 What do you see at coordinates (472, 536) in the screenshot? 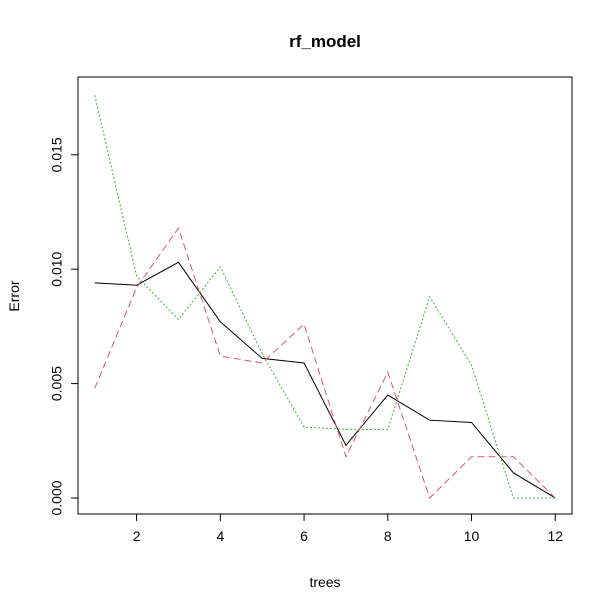
I see `x-tick-label: 10` at bounding box center [472, 536].